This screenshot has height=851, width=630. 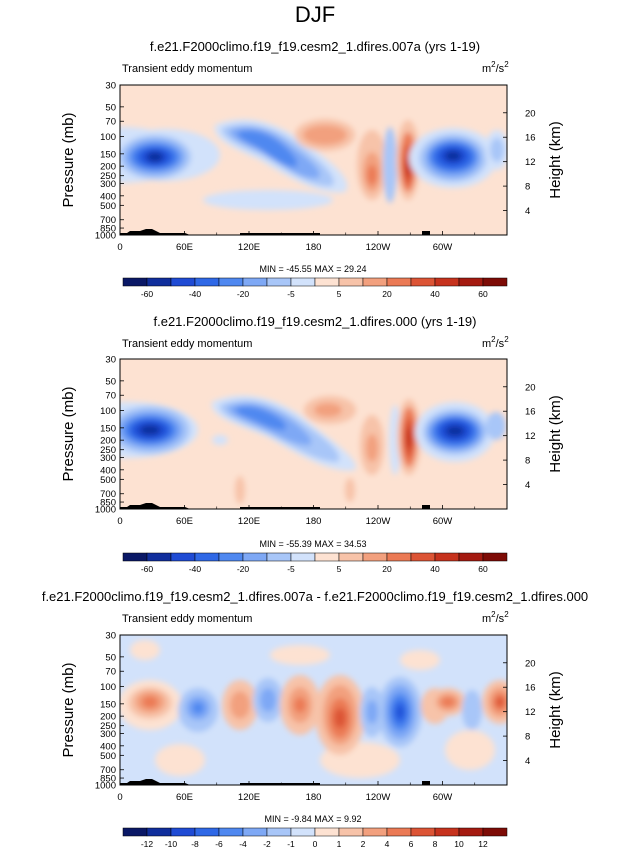 What do you see at coordinates (108, 428) in the screenshot?
I see `pressure-tick-label: 150` at bounding box center [108, 428].